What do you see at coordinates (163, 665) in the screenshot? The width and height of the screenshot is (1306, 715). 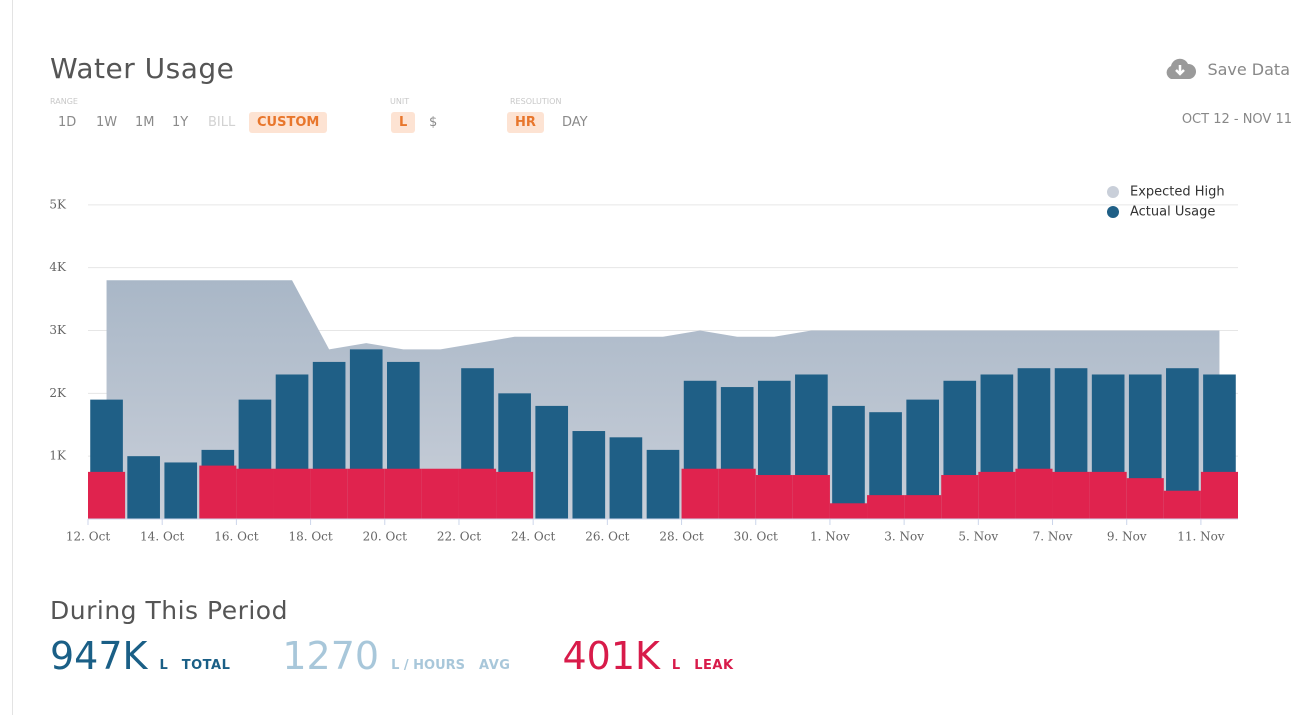 I see `total-unit: L` at bounding box center [163, 665].